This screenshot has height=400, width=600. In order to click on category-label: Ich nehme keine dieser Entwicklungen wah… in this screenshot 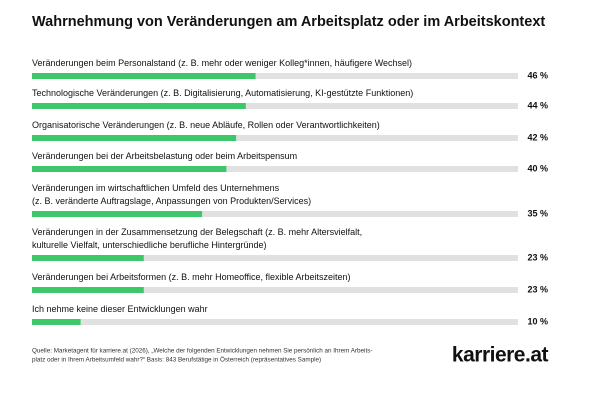, I will do `click(120, 309)`.